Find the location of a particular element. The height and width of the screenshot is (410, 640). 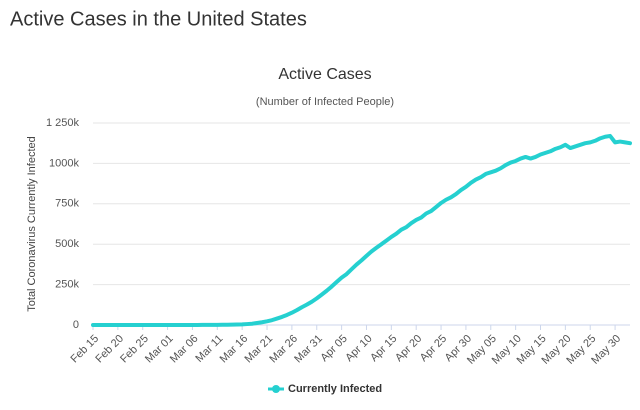

y-tick-label: 500k is located at coordinates (67, 244).